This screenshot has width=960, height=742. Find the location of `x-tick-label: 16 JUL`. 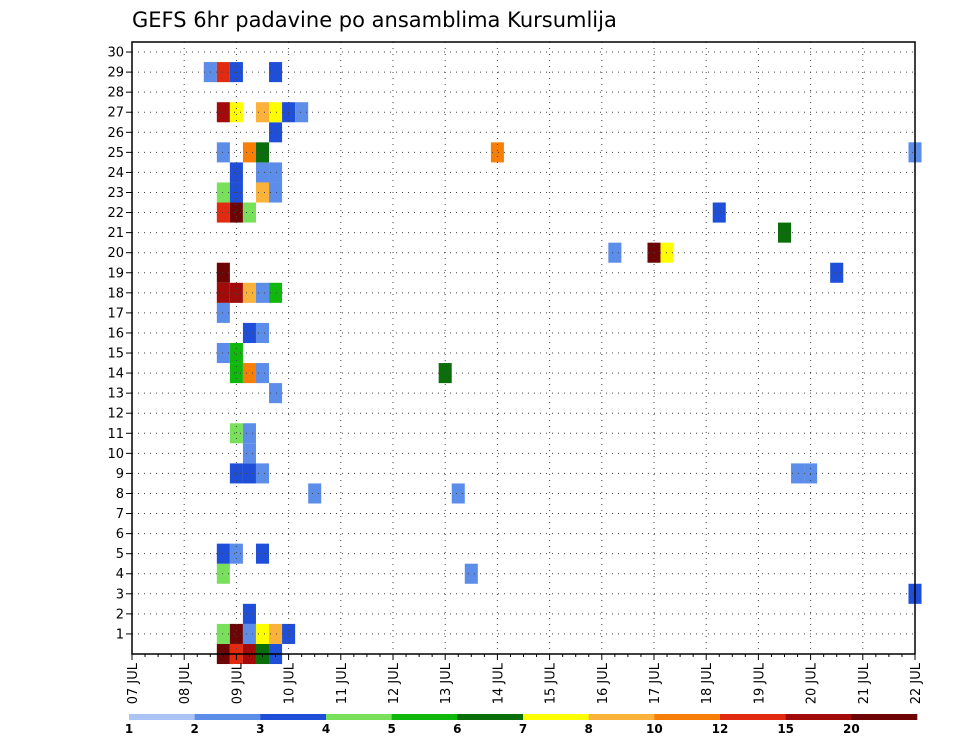

x-tick-label: 16 JUL is located at coordinates (603, 683).